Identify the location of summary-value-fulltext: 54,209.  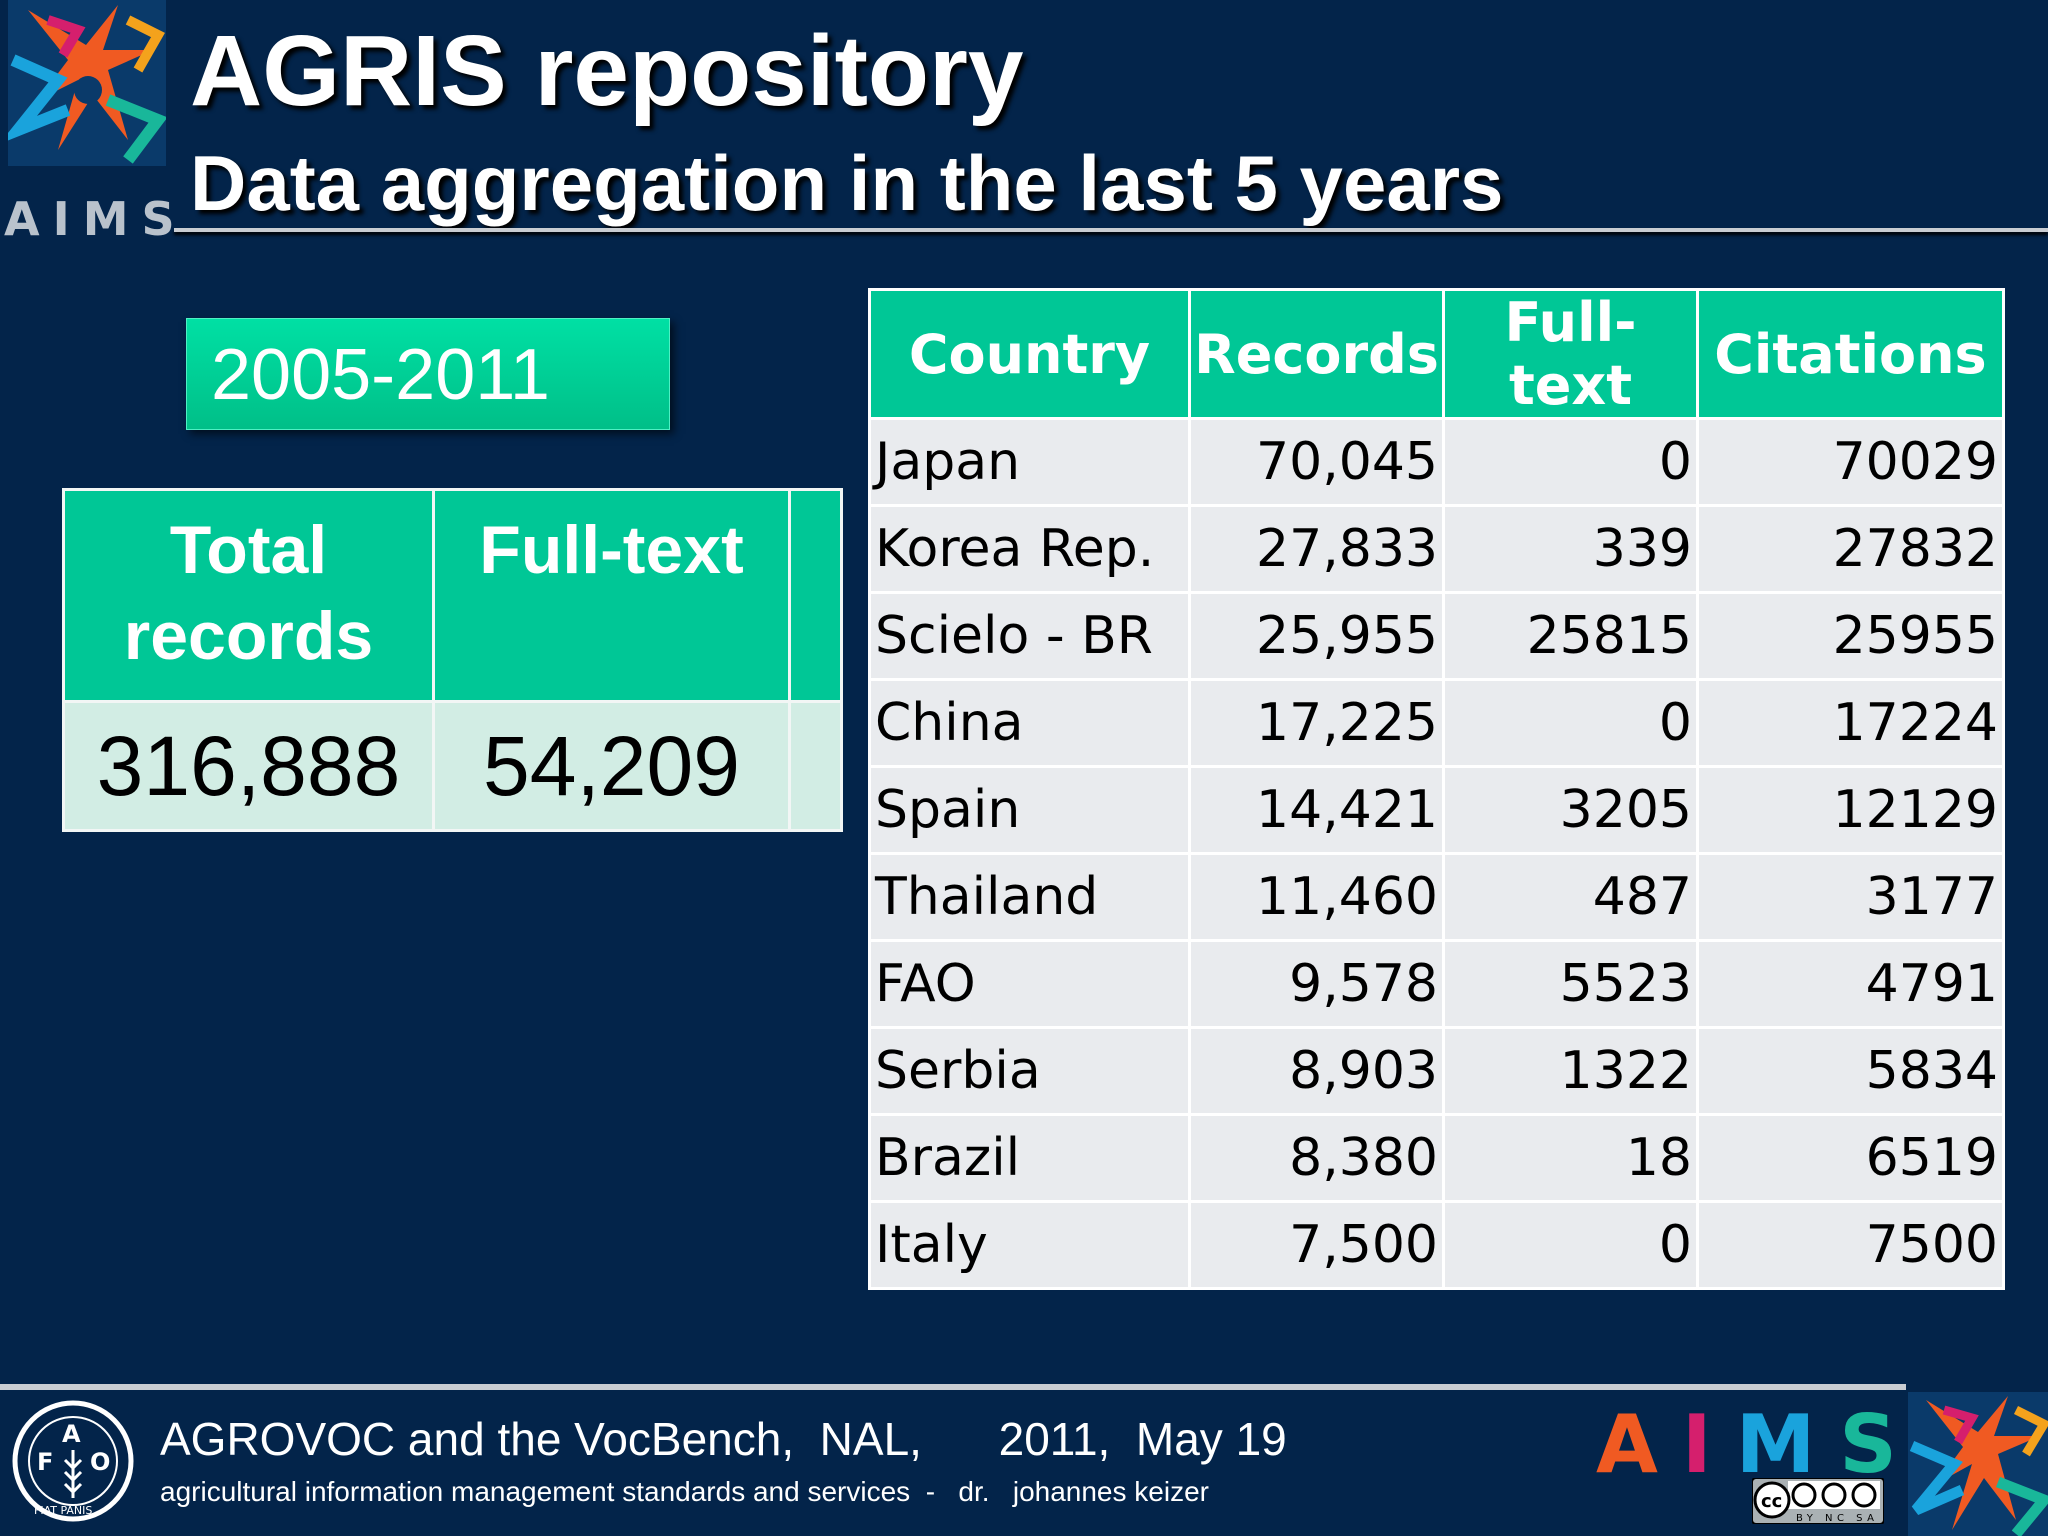
(611, 766).